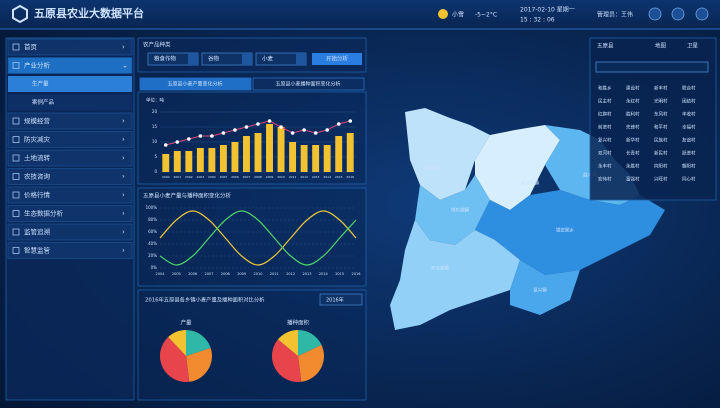  What do you see at coordinates (633, 114) in the screenshot?
I see `village-link: 胜利村` at bounding box center [633, 114].